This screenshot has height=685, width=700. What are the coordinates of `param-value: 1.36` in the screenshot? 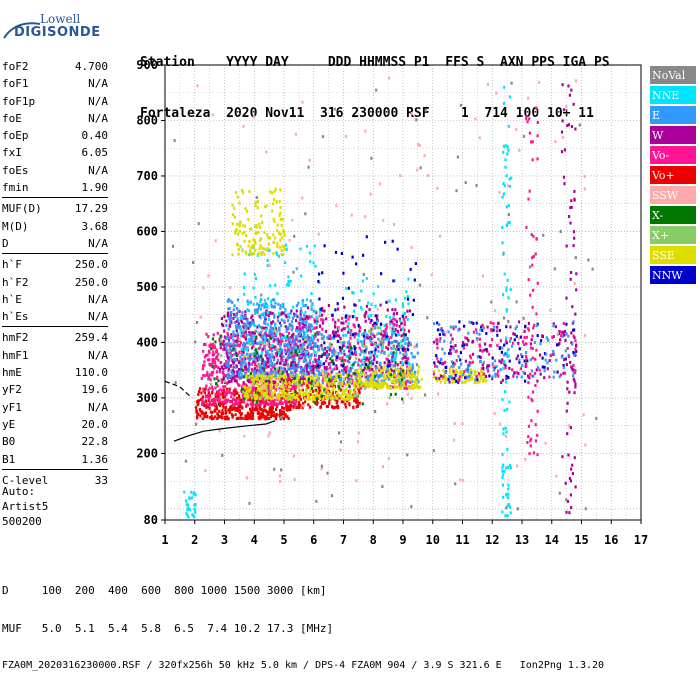 It's located at (95, 459).